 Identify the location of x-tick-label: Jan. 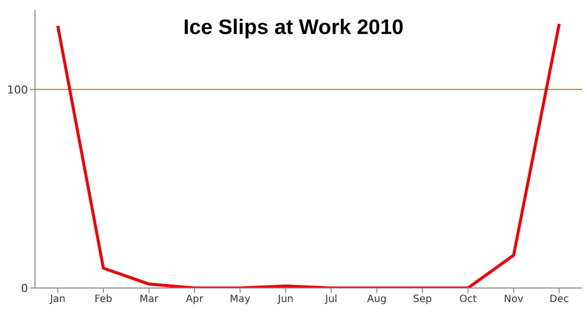
(57, 300).